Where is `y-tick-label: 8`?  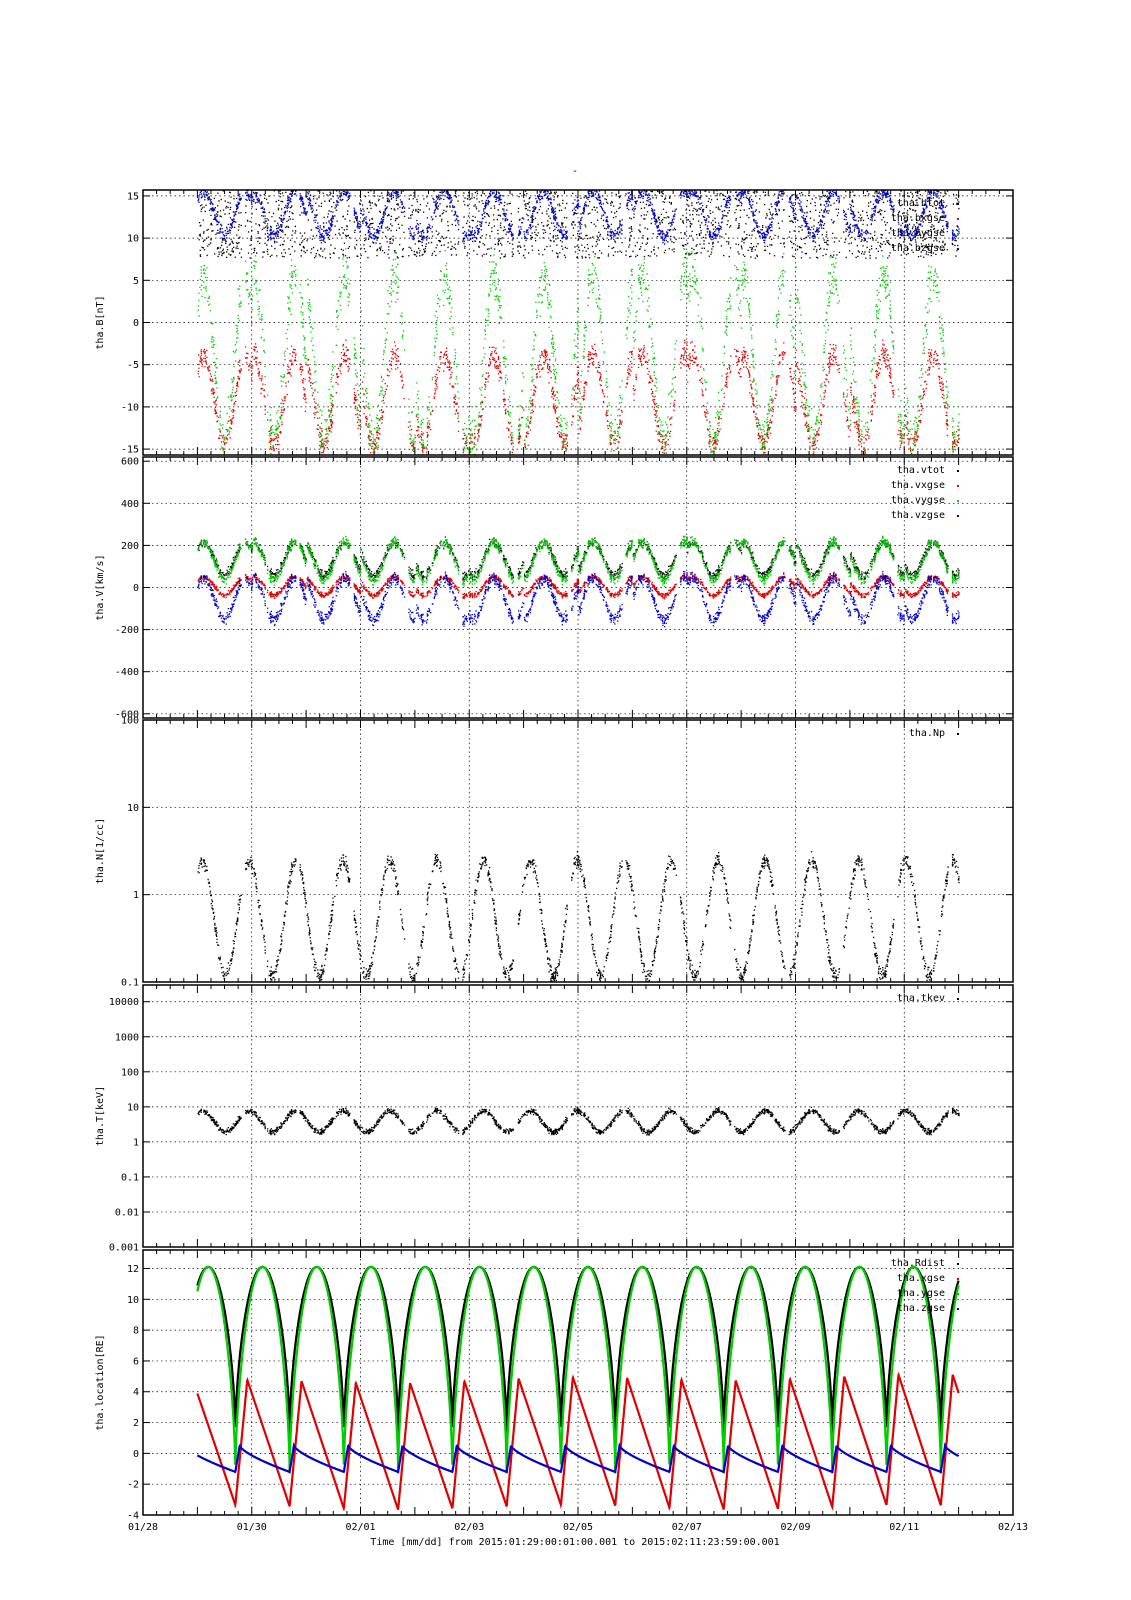 y-tick-label: 8 is located at coordinates (136, 1331).